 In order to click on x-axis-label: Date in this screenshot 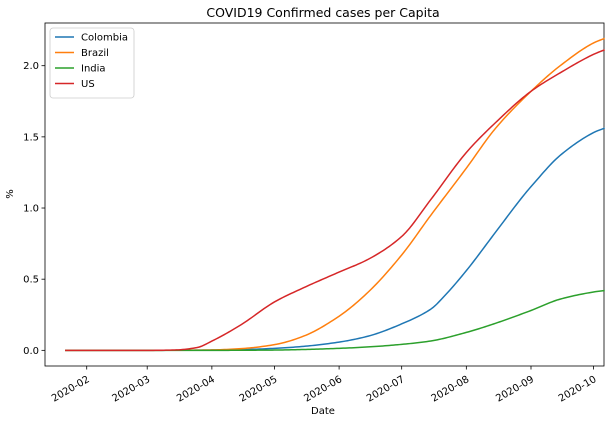, I will do `click(323, 411)`.